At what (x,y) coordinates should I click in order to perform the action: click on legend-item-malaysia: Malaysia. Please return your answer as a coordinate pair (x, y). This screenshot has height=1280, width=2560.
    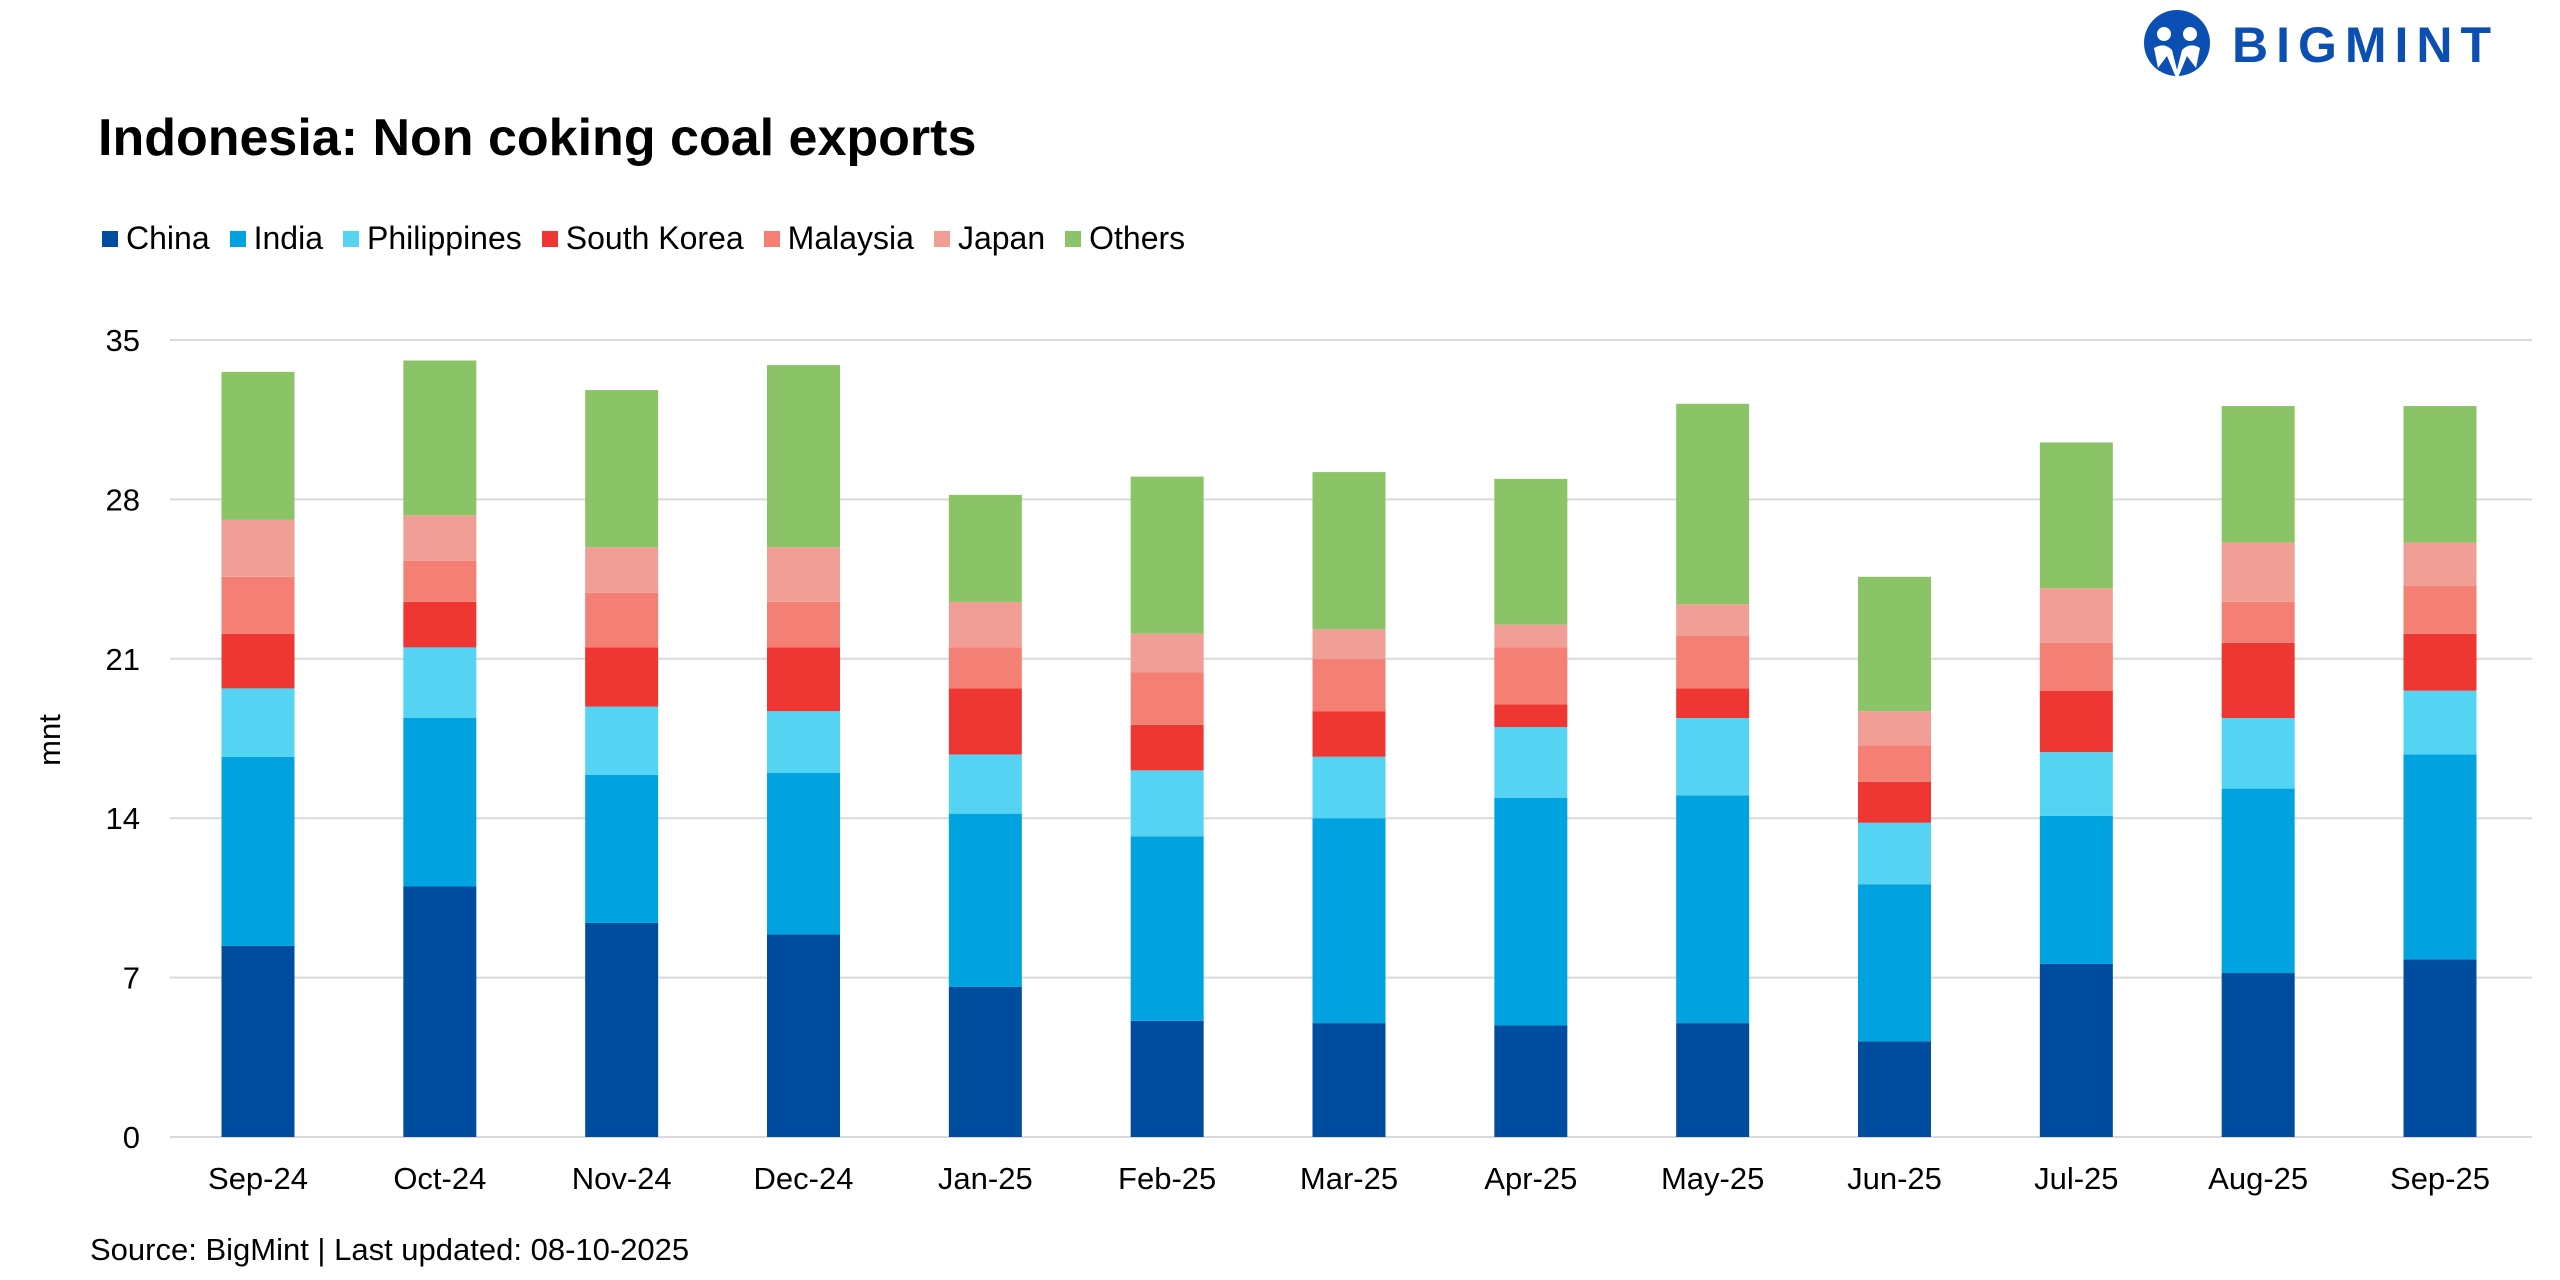
    Looking at the image, I should click on (838, 238).